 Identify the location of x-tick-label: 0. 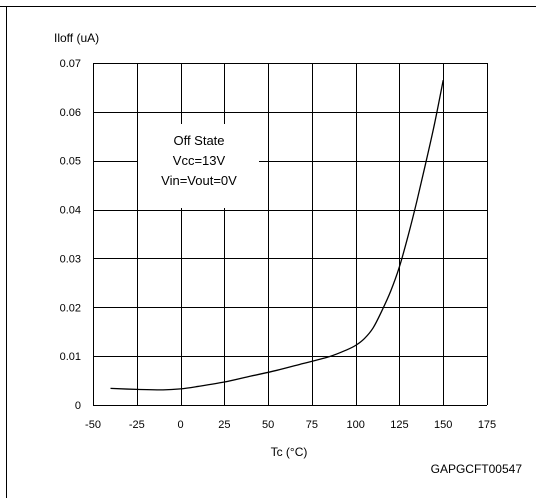
(180, 425).